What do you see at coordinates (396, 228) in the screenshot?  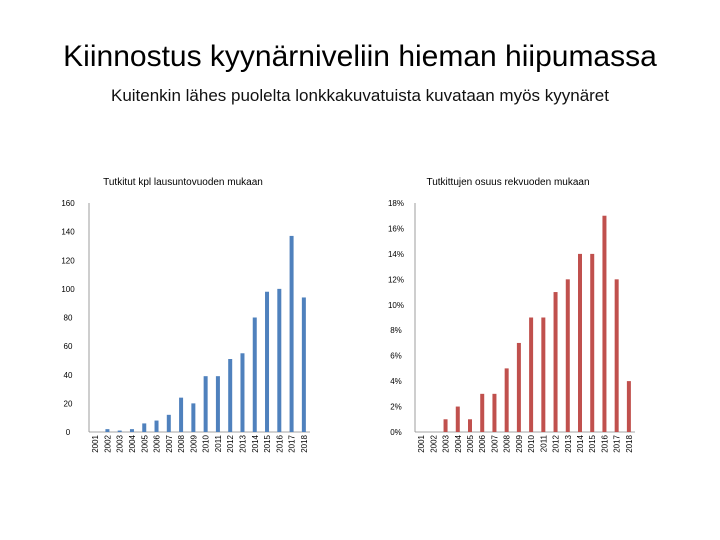 I see `y-tick-label: 16%` at bounding box center [396, 228].